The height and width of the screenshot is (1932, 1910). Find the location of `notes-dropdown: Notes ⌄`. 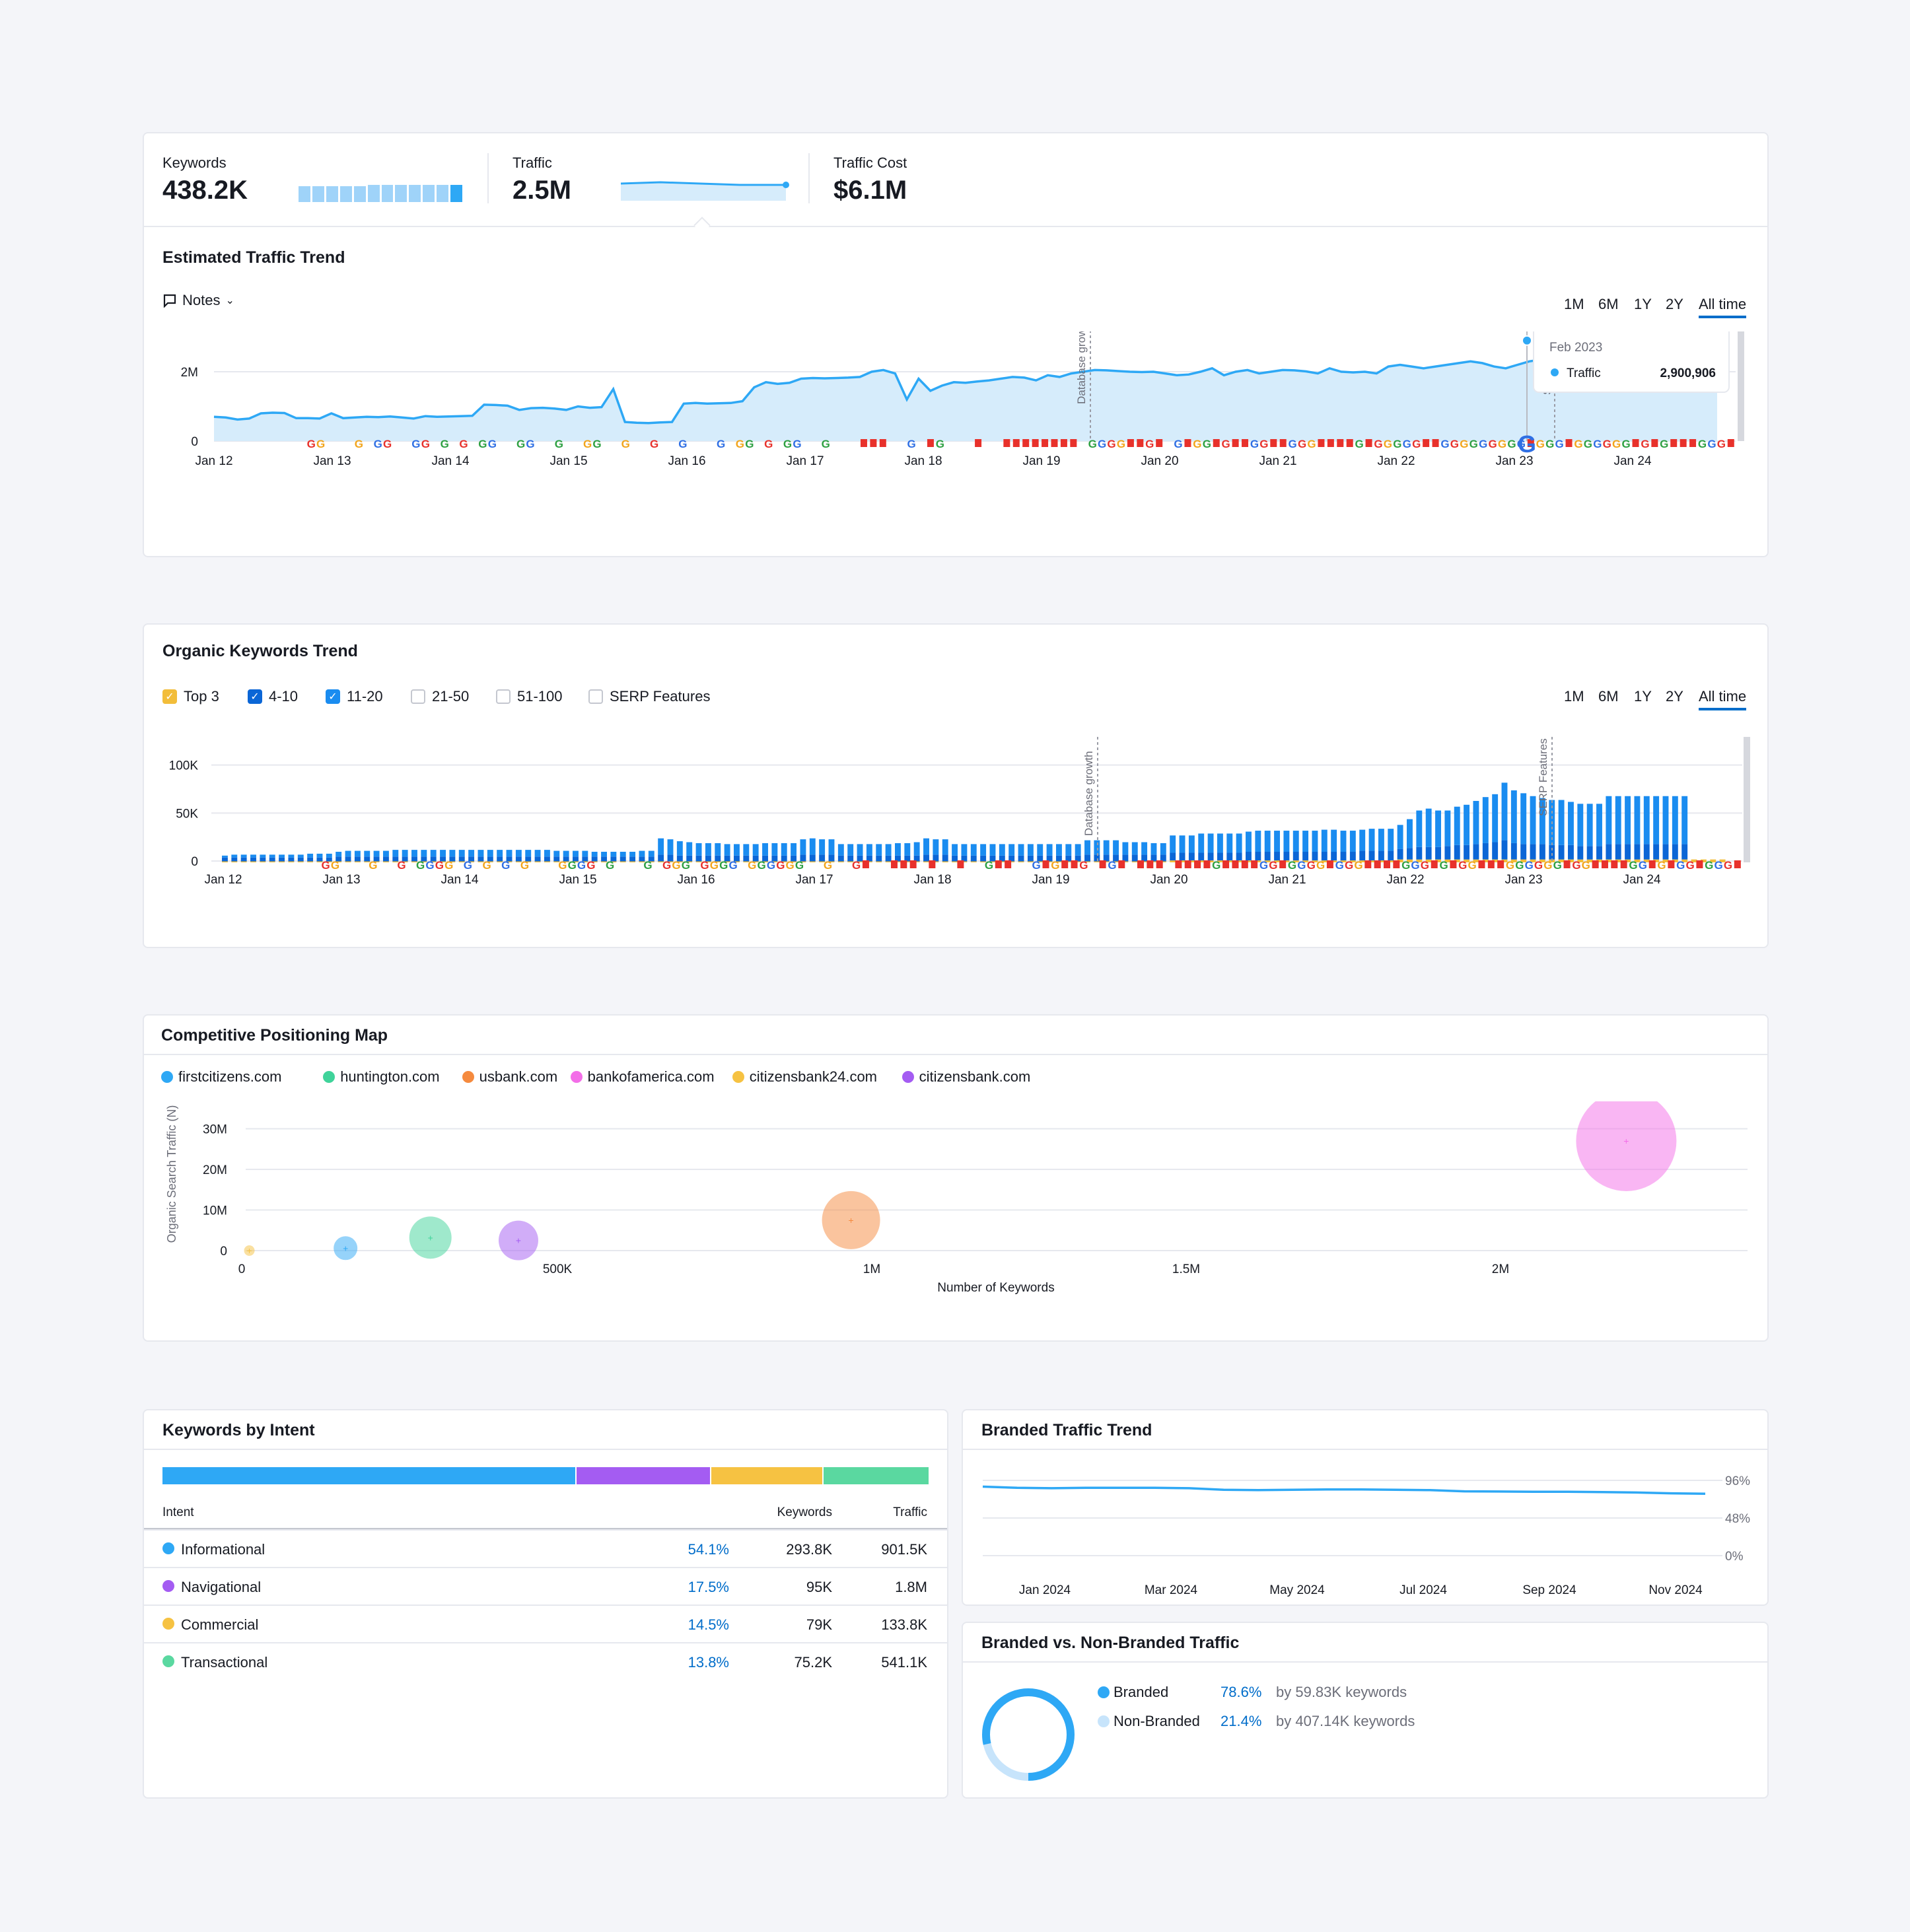

notes-dropdown: Notes ⌄ is located at coordinates (198, 300).